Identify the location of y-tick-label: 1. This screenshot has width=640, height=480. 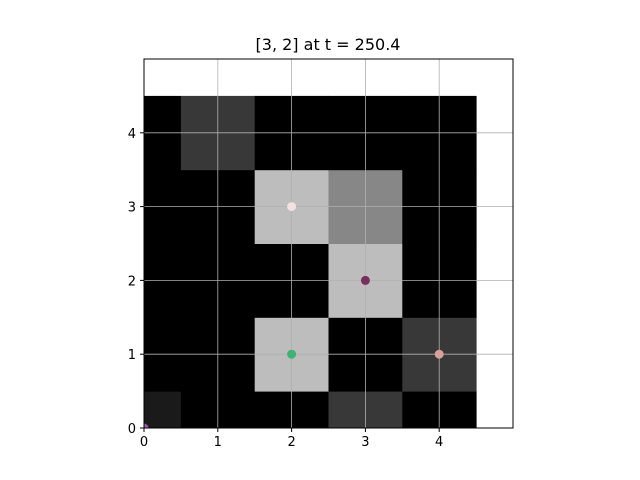
(132, 355).